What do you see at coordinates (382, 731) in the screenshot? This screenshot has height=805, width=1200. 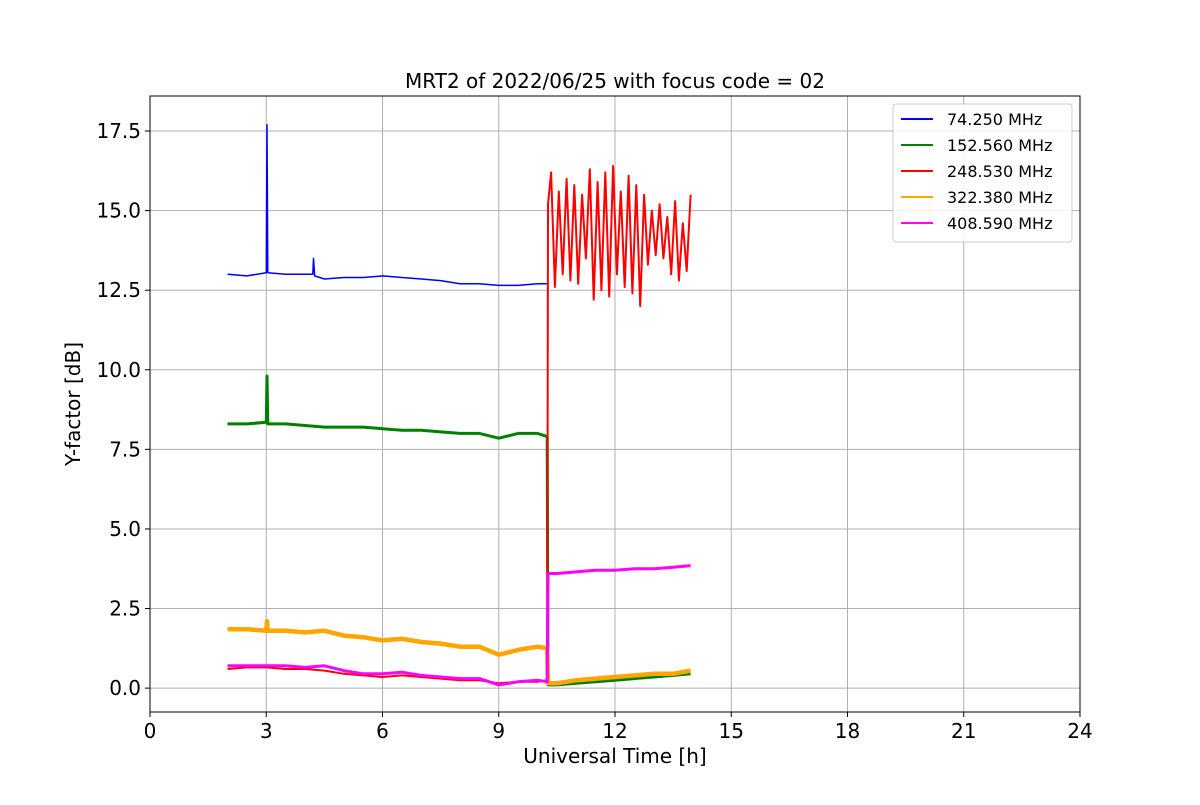 I see `x-tick-label: 6` at bounding box center [382, 731].